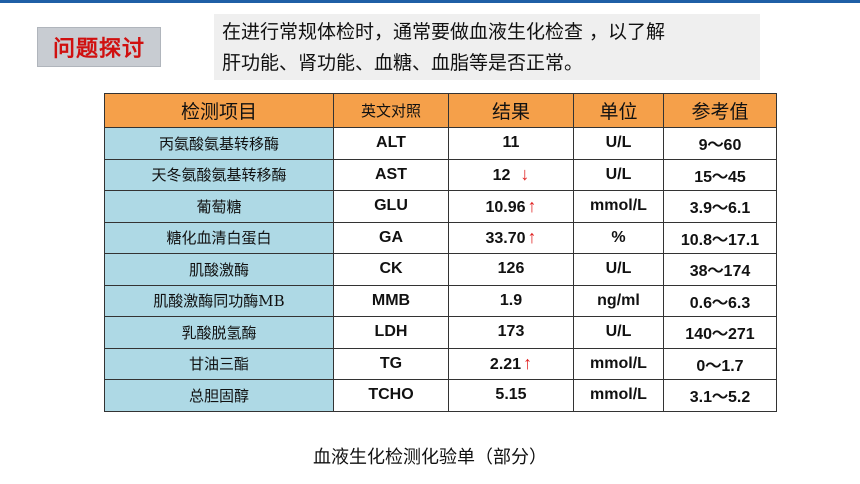 The image size is (860, 484). What do you see at coordinates (720, 206) in the screenshot?
I see `reference-cell: 3.9～6.1` at bounding box center [720, 206].